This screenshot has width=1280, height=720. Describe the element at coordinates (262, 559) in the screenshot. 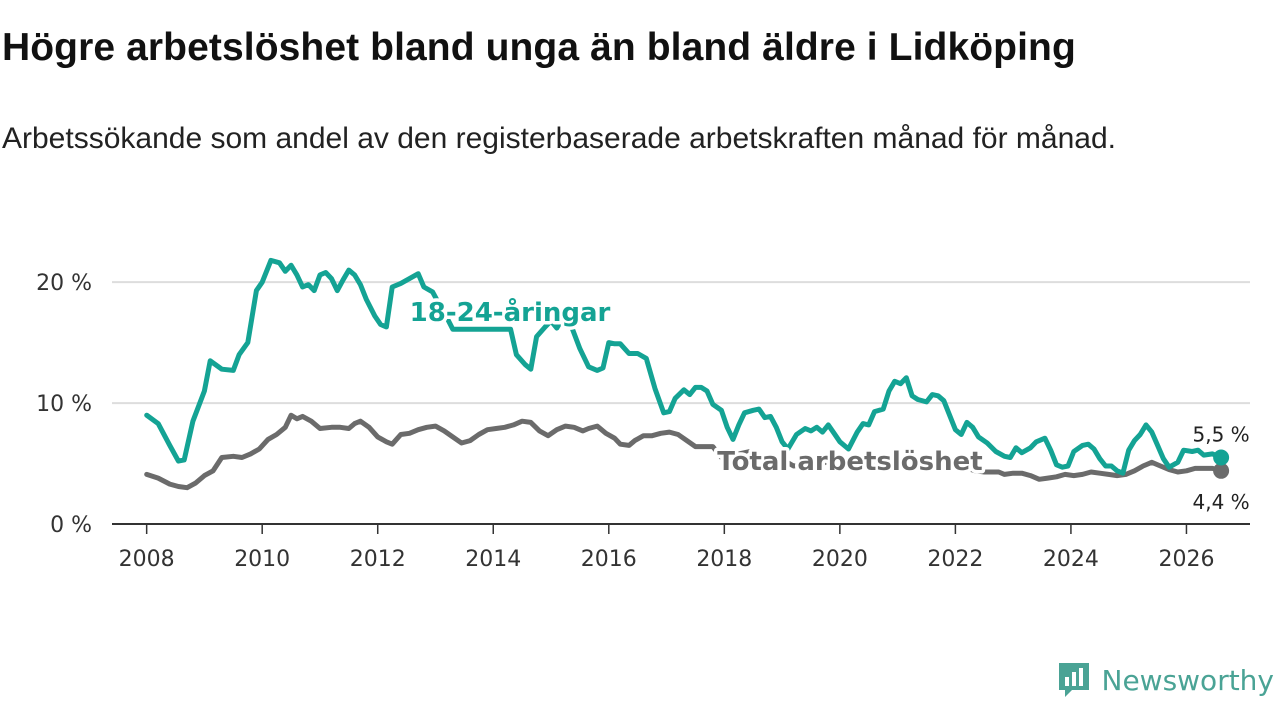

I see `x-tick-label: 2010` at that location.